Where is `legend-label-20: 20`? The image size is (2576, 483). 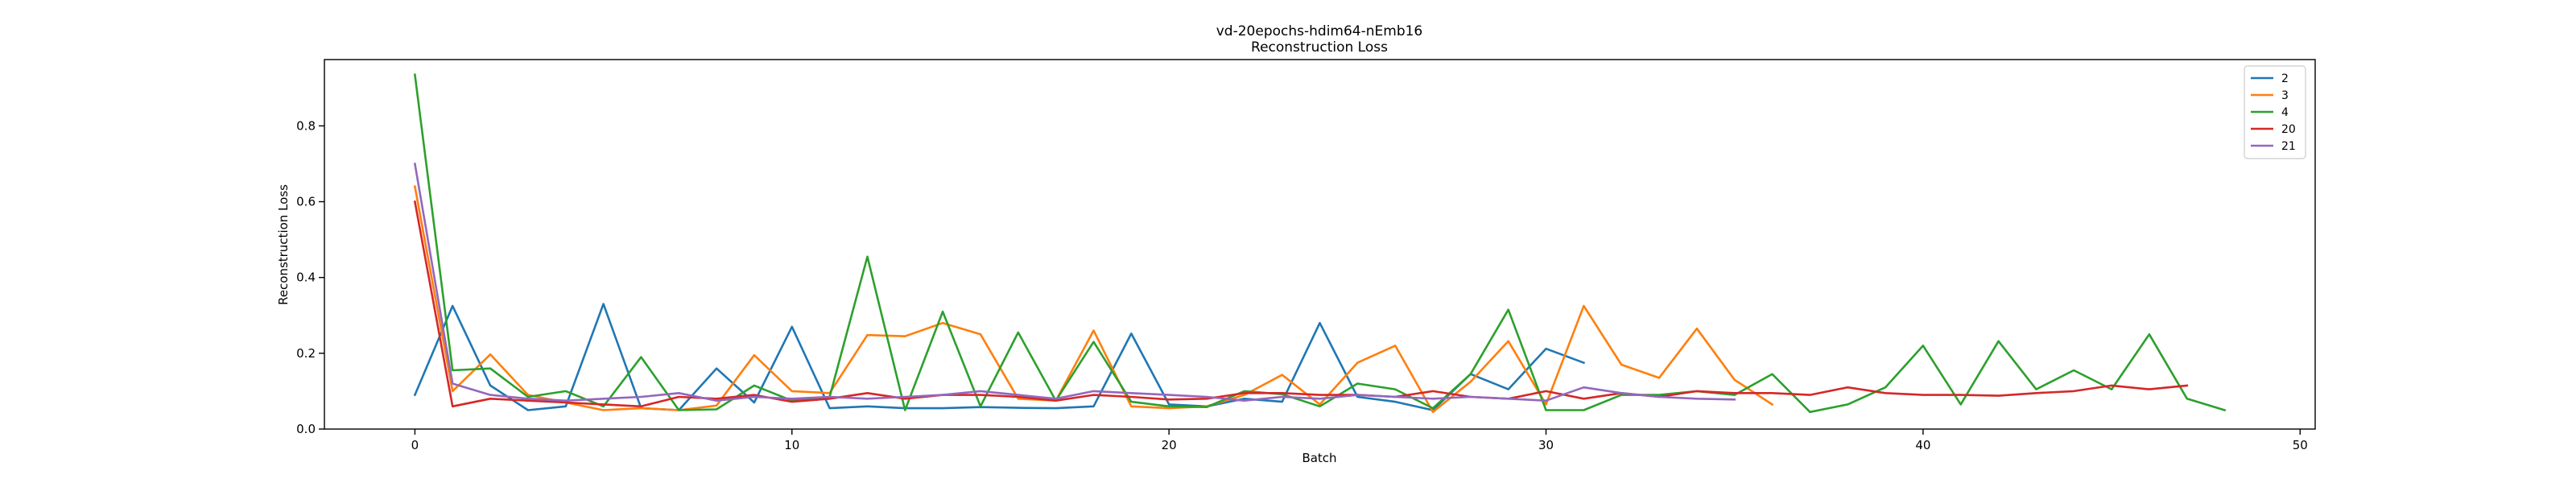
legend-label-20: 20 is located at coordinates (2288, 129).